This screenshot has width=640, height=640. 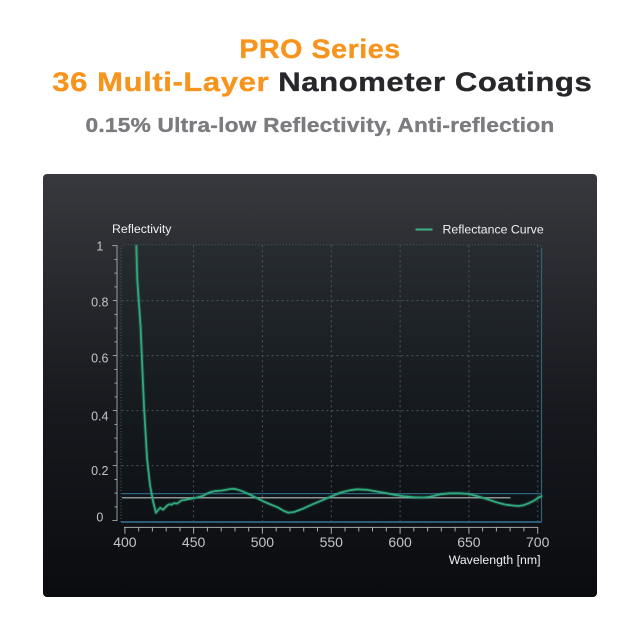 What do you see at coordinates (99, 471) in the screenshot?
I see `svg-text: 0.2` at bounding box center [99, 471].